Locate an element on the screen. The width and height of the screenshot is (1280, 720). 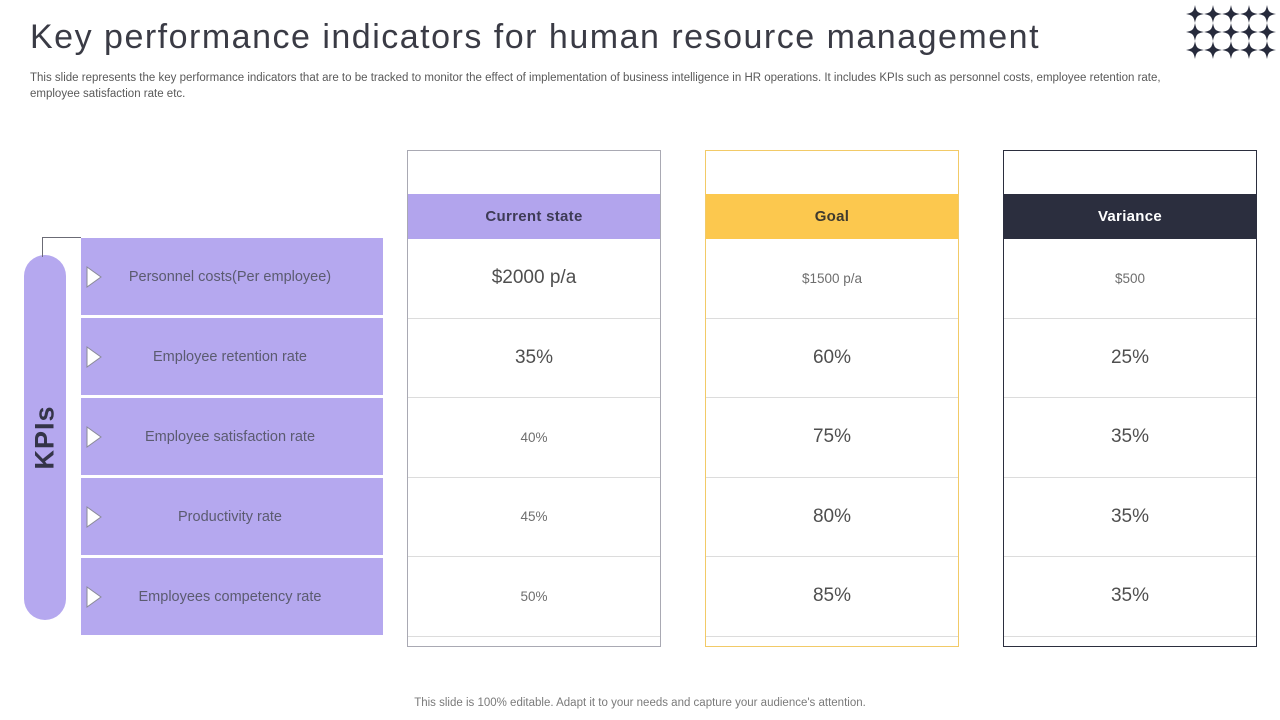
kpi-value: 80% is located at coordinates (832, 516).